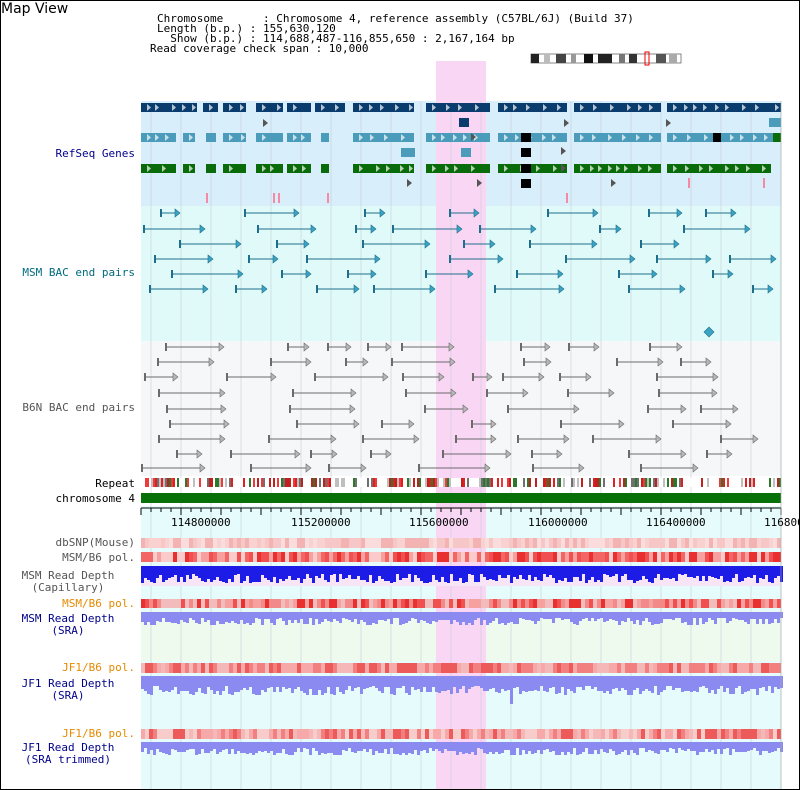  What do you see at coordinates (724, 137) in the screenshot?
I see `gene-bar` at bounding box center [724, 137].